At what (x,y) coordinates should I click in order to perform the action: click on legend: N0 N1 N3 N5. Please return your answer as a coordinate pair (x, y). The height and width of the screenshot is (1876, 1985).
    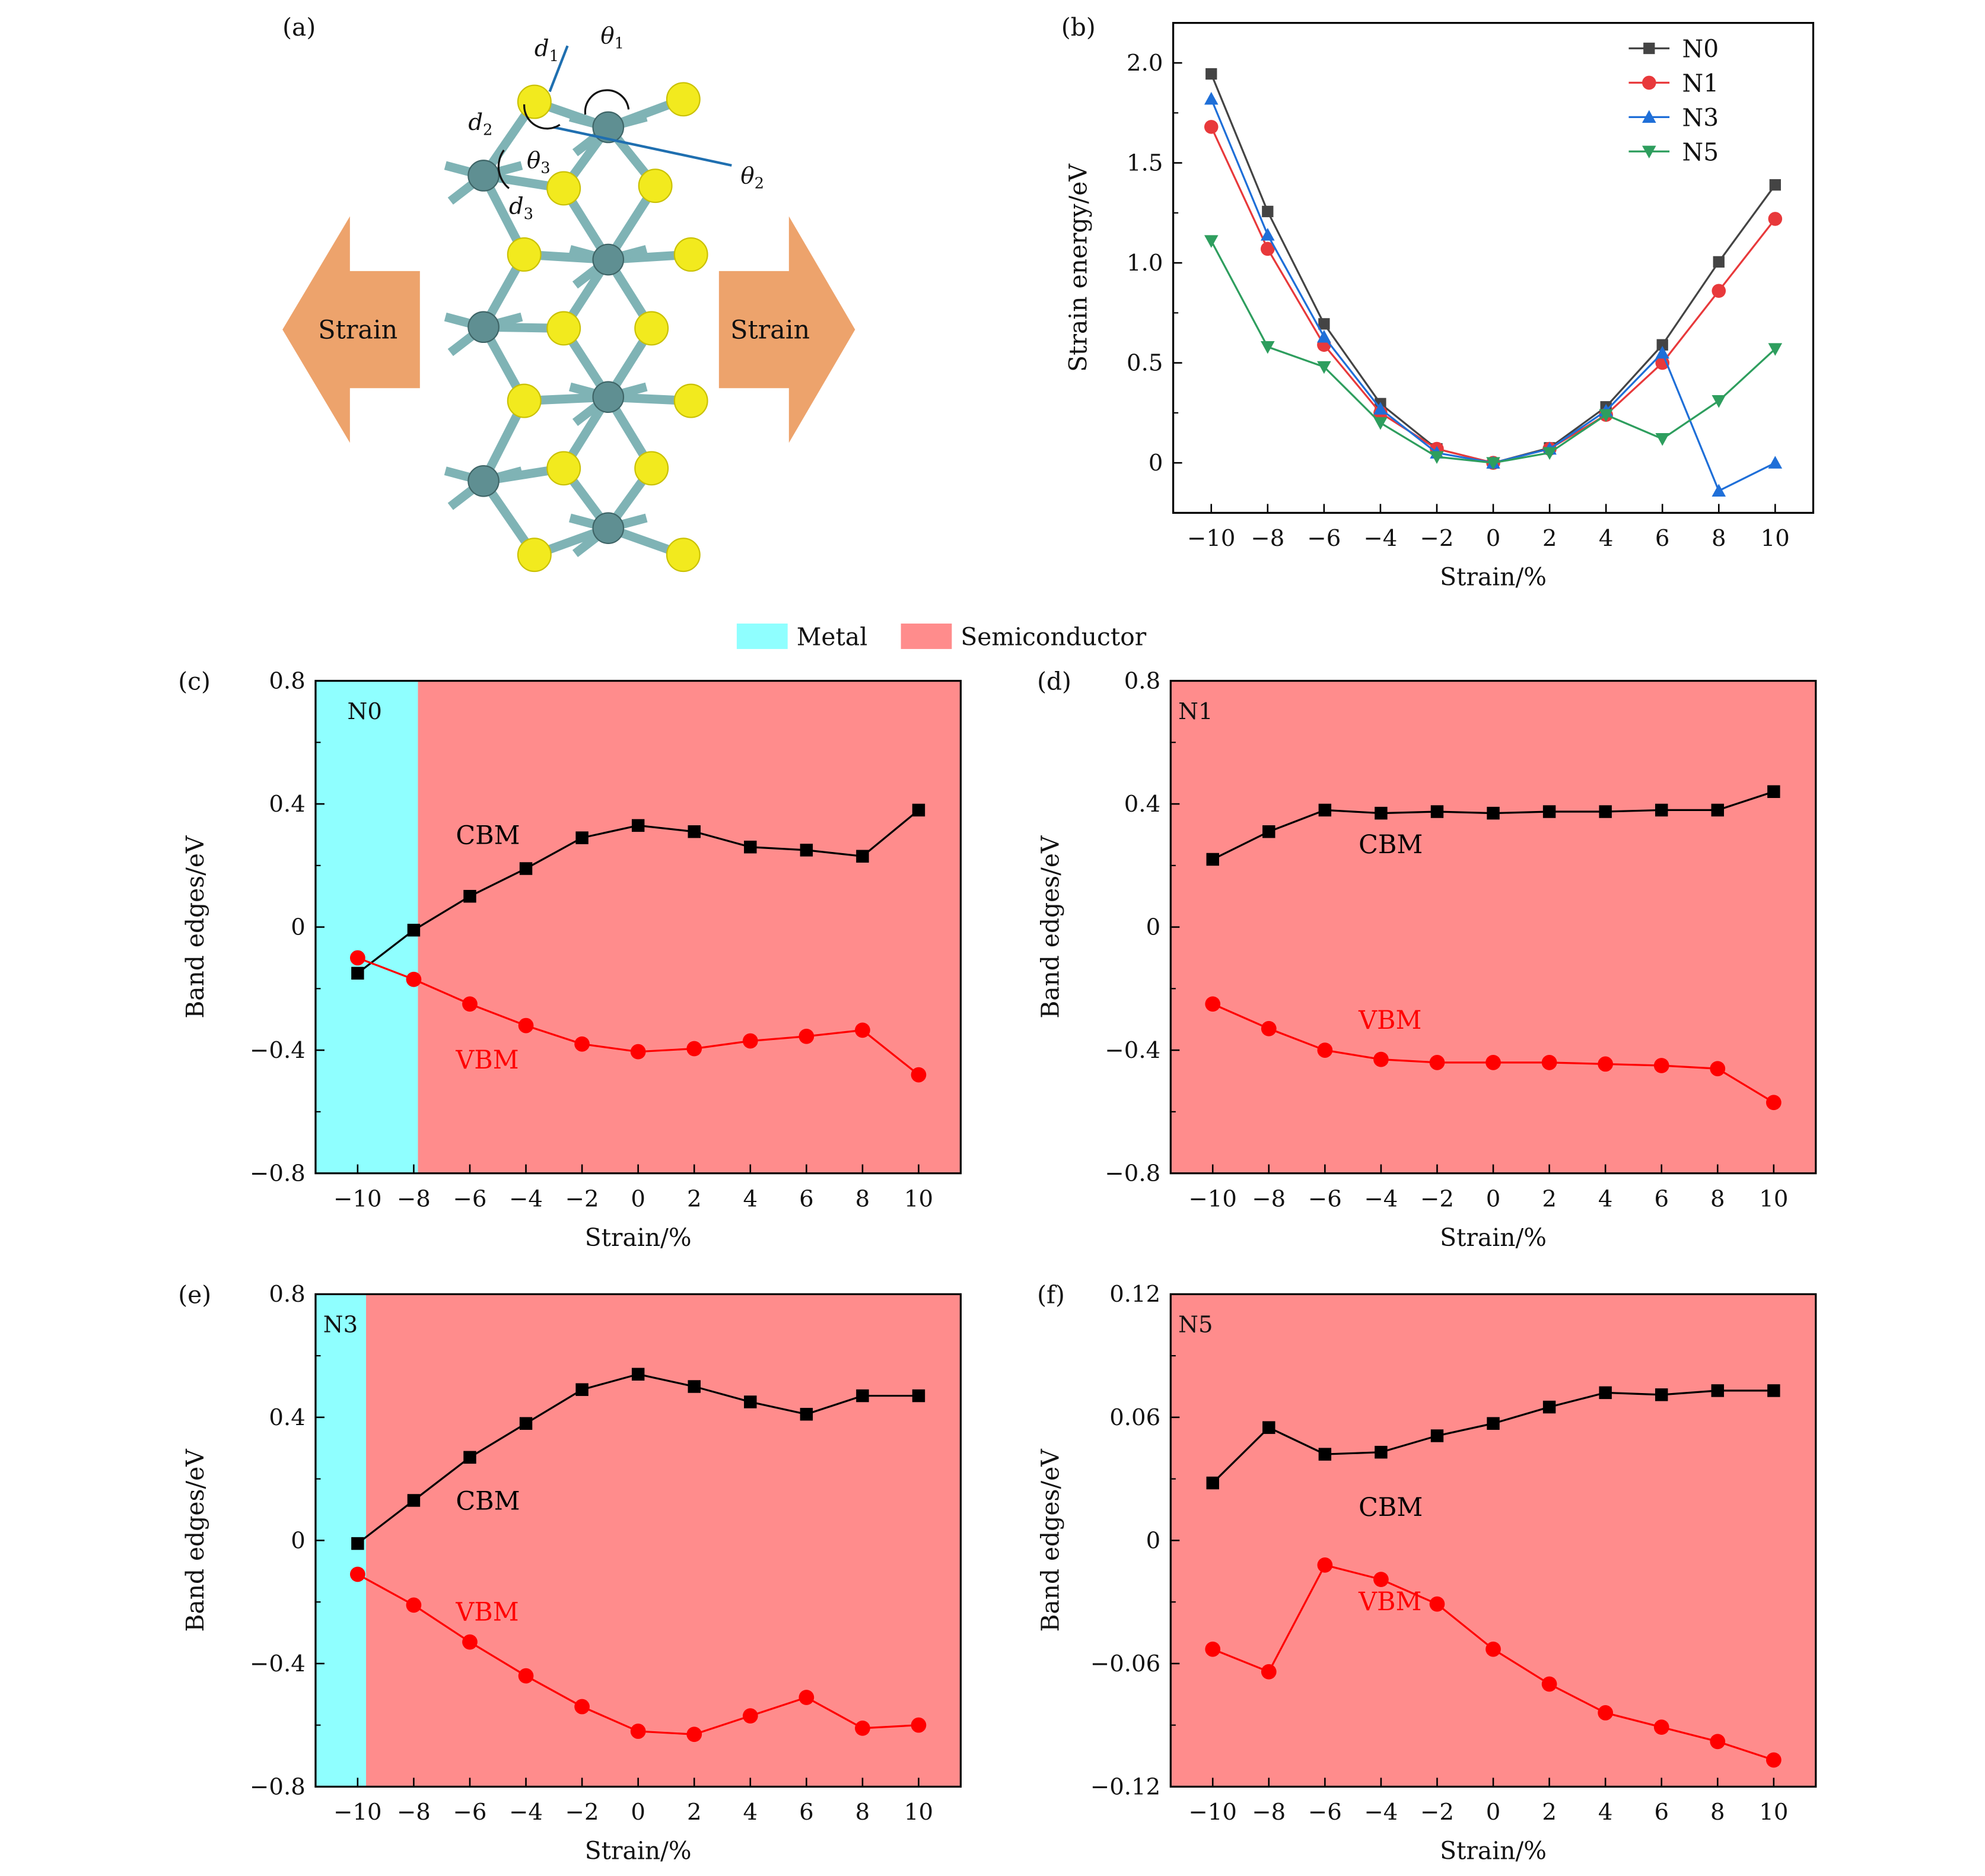
    Looking at the image, I should click on (1674, 100).